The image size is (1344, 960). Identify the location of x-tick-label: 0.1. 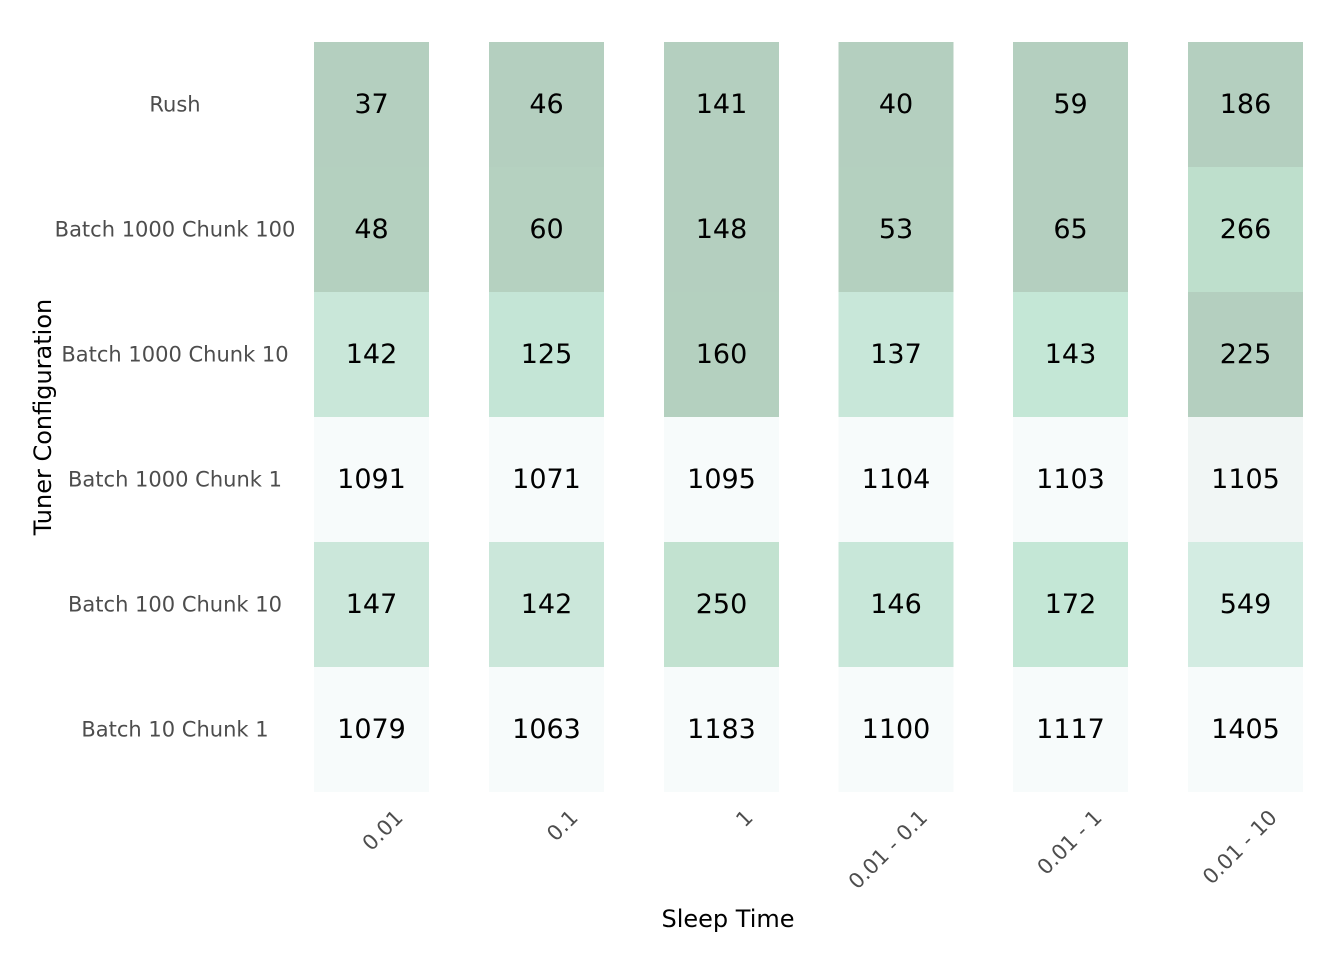
(562, 825).